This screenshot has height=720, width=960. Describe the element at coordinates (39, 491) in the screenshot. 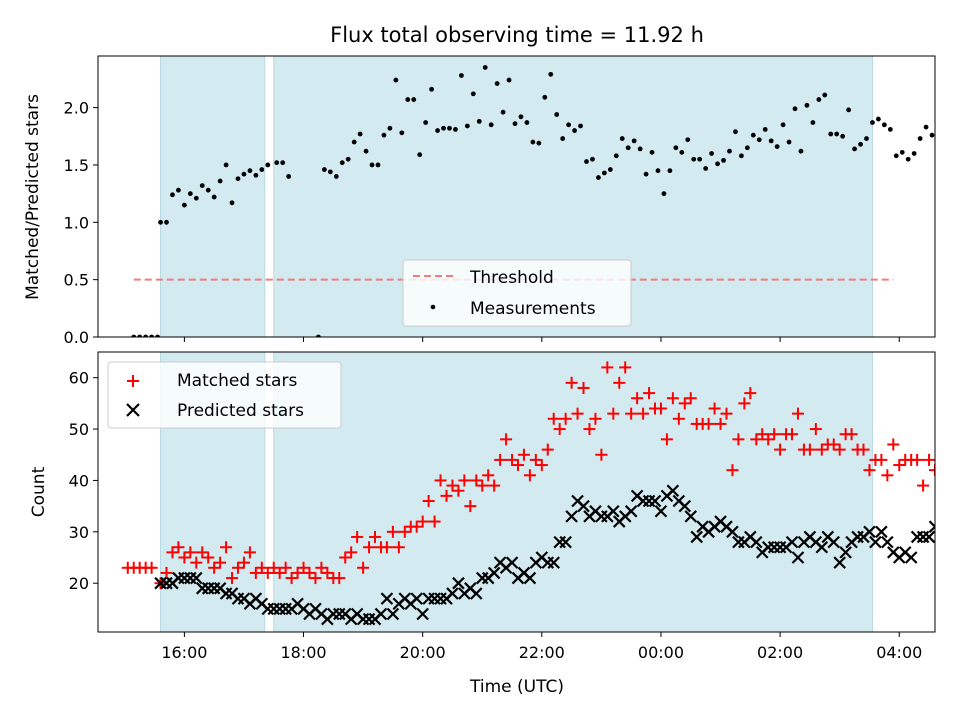

I see `bottom-y-axis-label: Count` at that location.